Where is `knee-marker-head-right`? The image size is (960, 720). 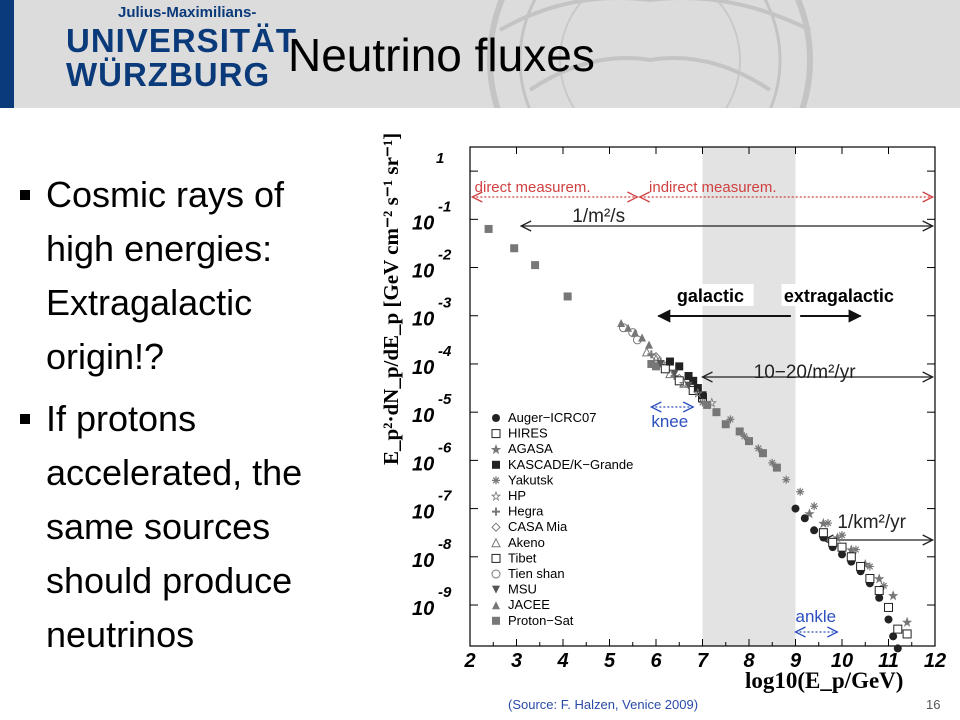 knee-marker-head-right is located at coordinates (688, 407).